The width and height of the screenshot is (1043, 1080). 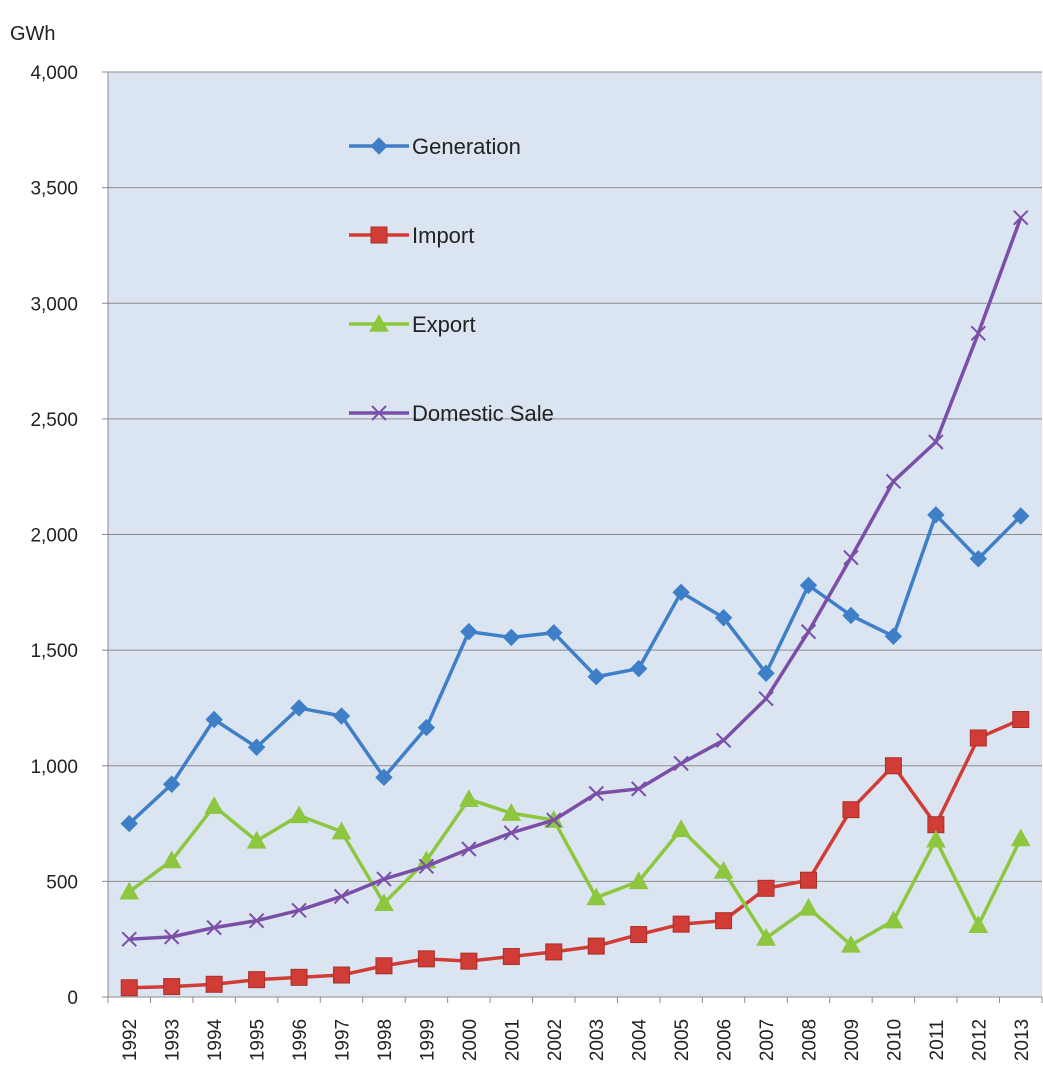 I want to click on export-line, so click(x=575, y=872).